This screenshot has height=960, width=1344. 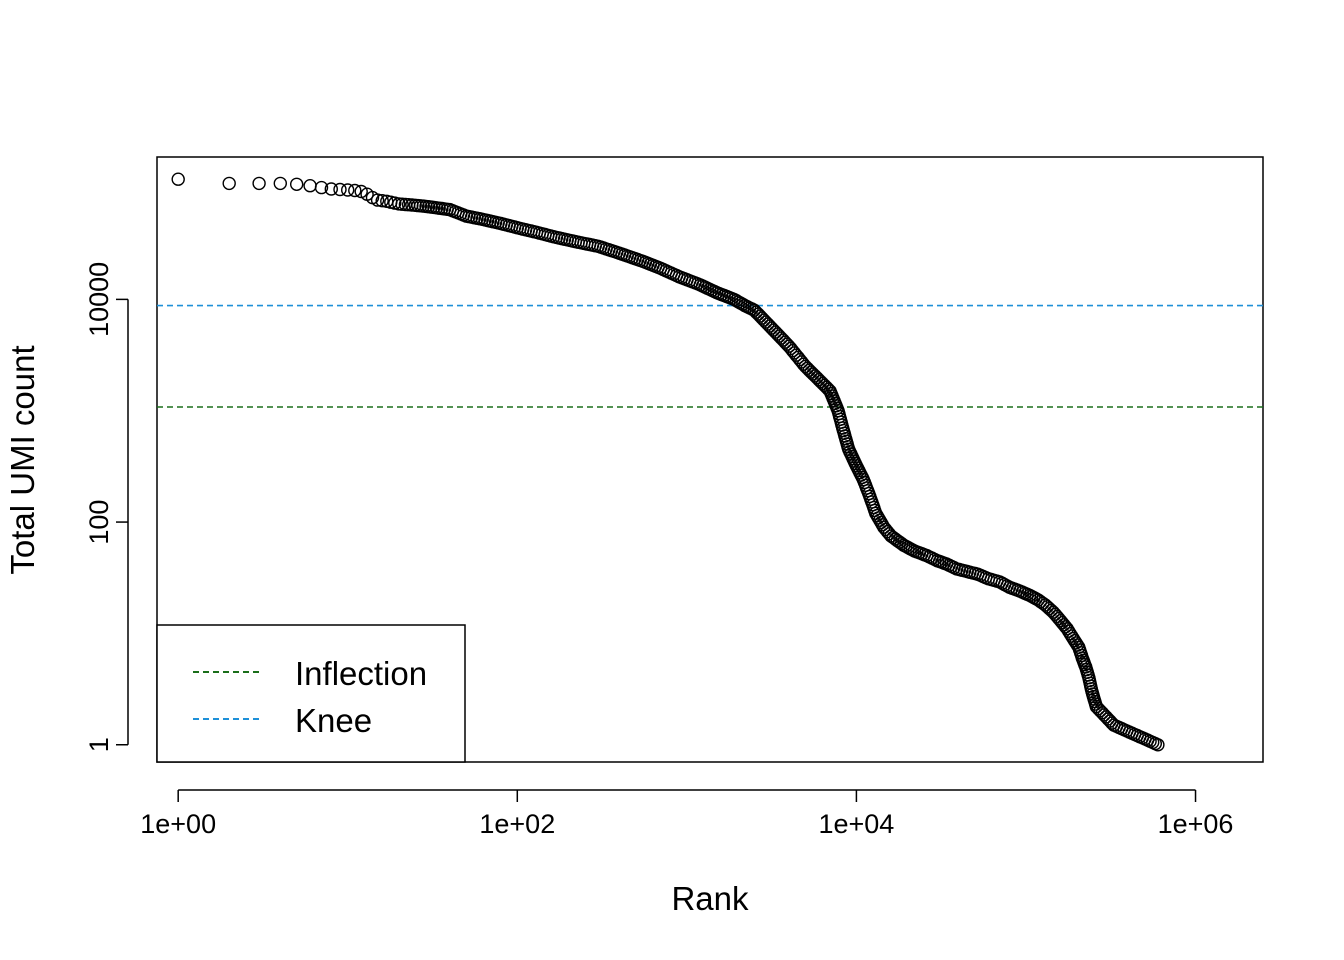 What do you see at coordinates (856, 824) in the screenshot?
I see `x-tick-label: 1e+04` at bounding box center [856, 824].